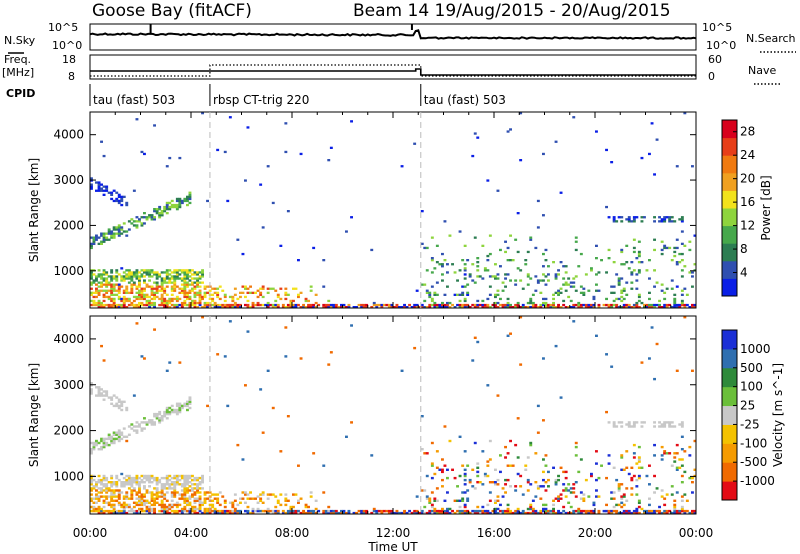  What do you see at coordinates (753, 443) in the screenshot?
I see `velocity-cbar-tick-5: -100` at bounding box center [753, 443].